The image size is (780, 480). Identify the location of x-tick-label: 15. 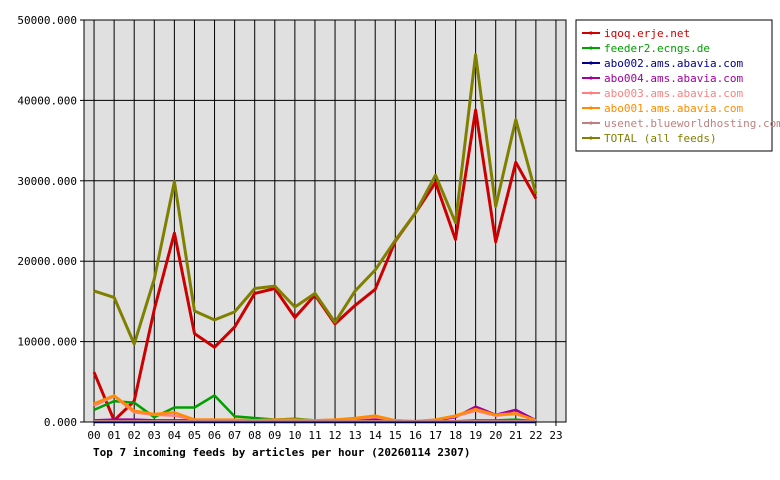
(395, 435).